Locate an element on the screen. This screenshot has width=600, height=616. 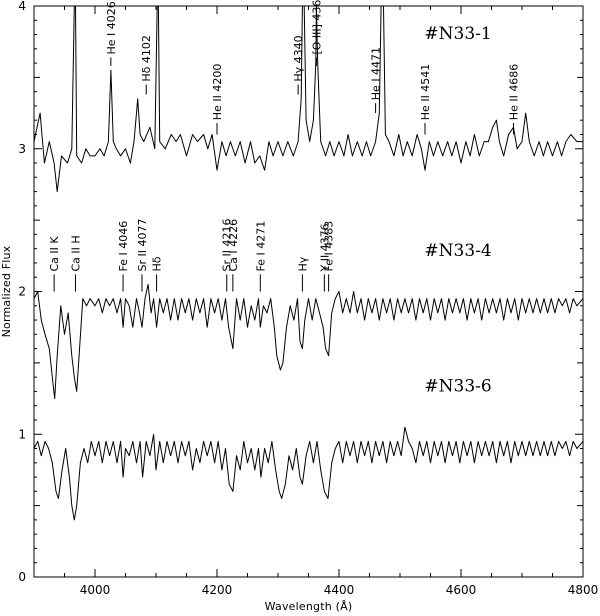
x-tick-label: 4200 is located at coordinates (217, 590).